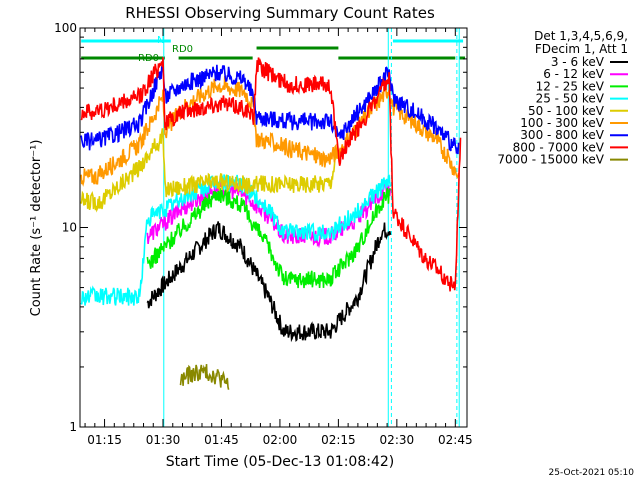 The width and height of the screenshot is (640, 484). What do you see at coordinates (562, 135) in the screenshot?
I see `legend-label-6: 300 - 800 keV` at bounding box center [562, 135].